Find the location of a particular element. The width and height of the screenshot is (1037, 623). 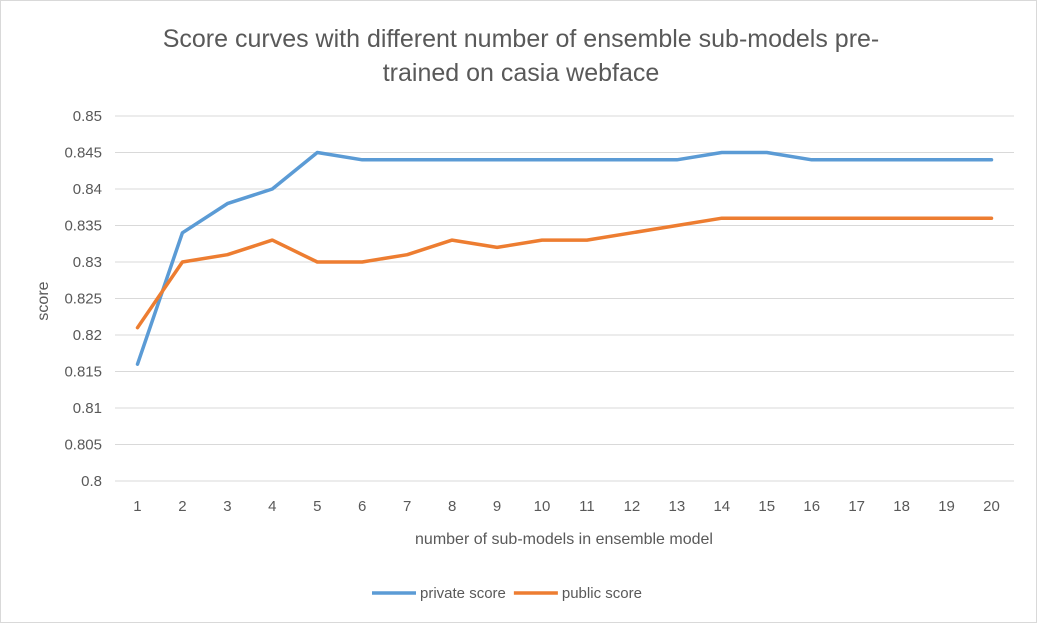

legend-label: public score is located at coordinates (602, 593).